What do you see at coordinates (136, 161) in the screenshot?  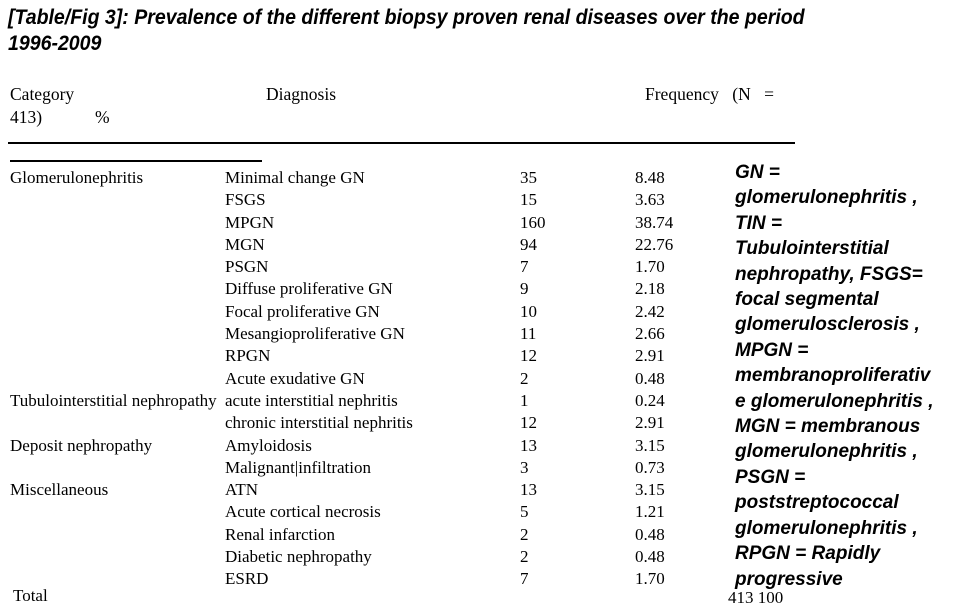 I see `category-column-underline` at bounding box center [136, 161].